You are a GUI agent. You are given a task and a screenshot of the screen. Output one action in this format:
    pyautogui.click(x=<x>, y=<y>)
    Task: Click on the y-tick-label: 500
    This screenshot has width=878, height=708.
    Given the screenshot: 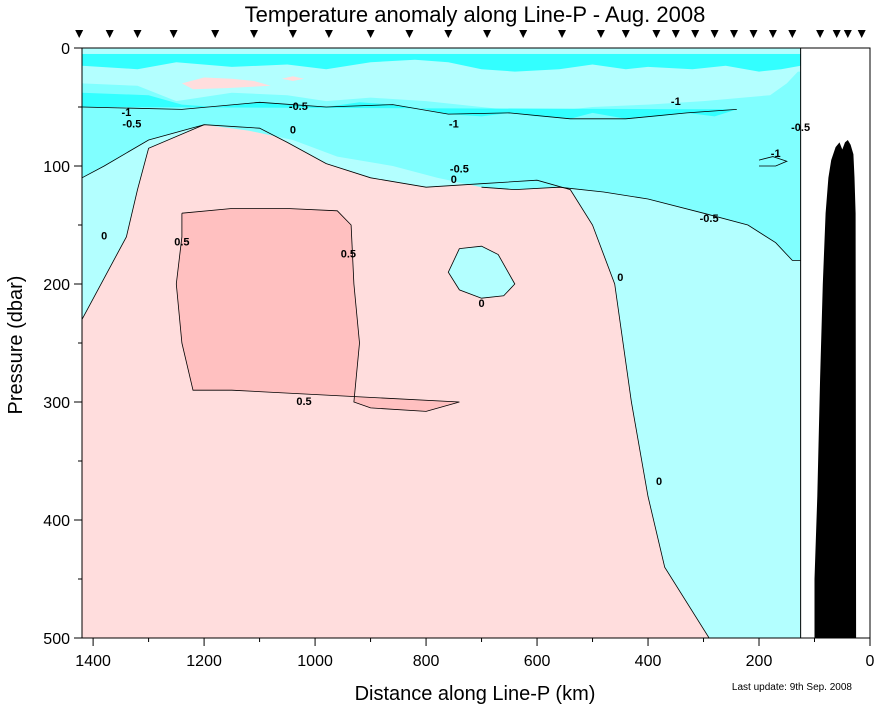 What is the action you would take?
    pyautogui.click(x=56, y=639)
    